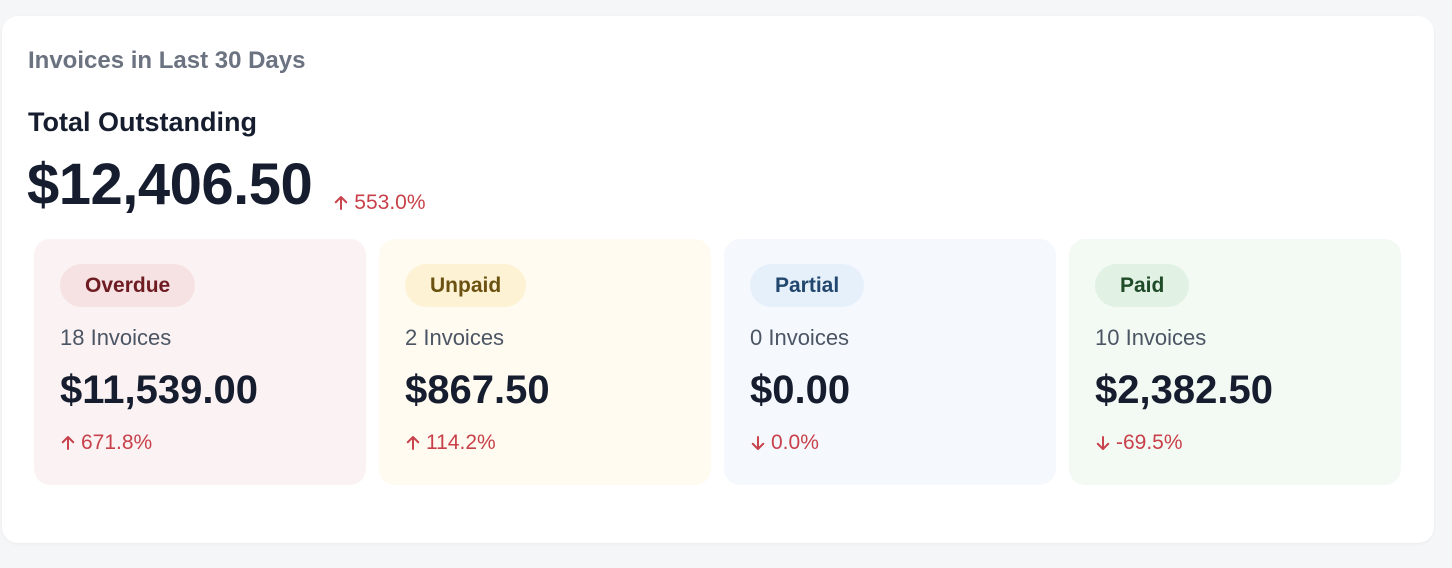 Image resolution: width=1452 pixels, height=568 pixels. Describe the element at coordinates (461, 442) in the screenshot. I see `invoice-change-value: 114.2%` at that location.